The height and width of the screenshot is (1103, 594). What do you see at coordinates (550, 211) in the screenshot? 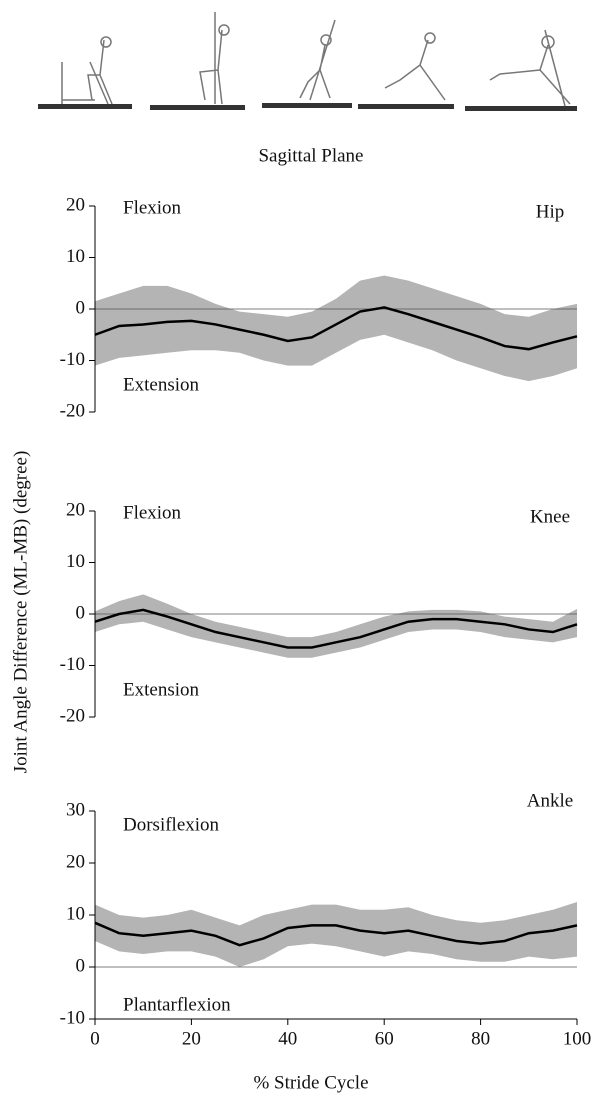
I see `joint-label: Hip` at bounding box center [550, 211].